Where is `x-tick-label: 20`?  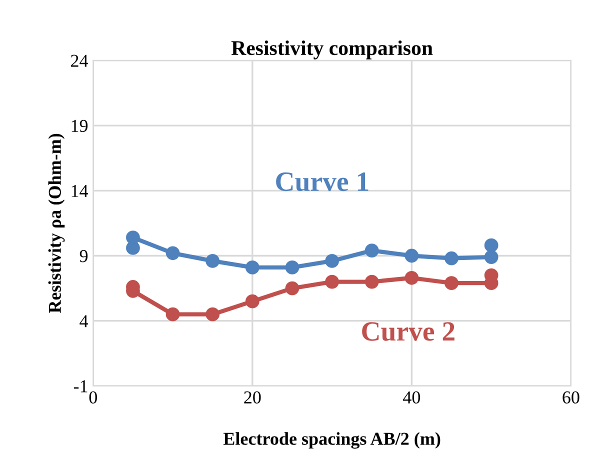 x-tick-label: 20 is located at coordinates (252, 397).